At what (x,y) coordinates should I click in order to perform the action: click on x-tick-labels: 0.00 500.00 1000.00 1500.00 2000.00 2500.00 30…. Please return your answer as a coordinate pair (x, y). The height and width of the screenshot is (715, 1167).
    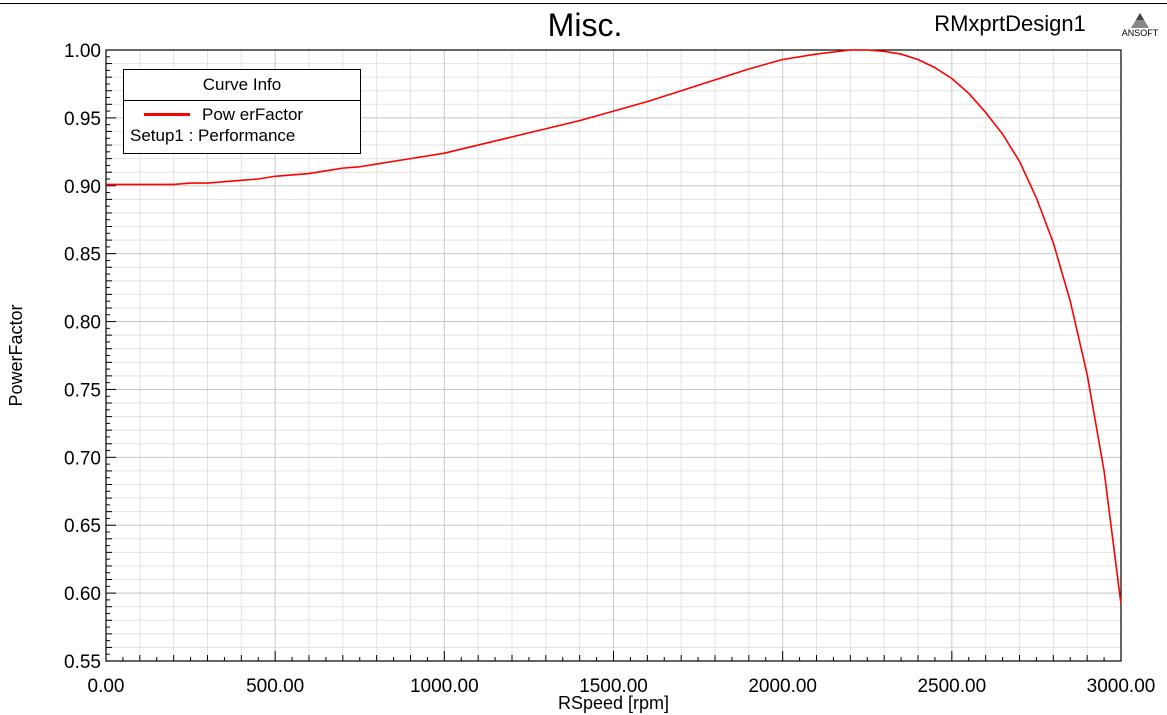
    Looking at the image, I should click on (622, 686).